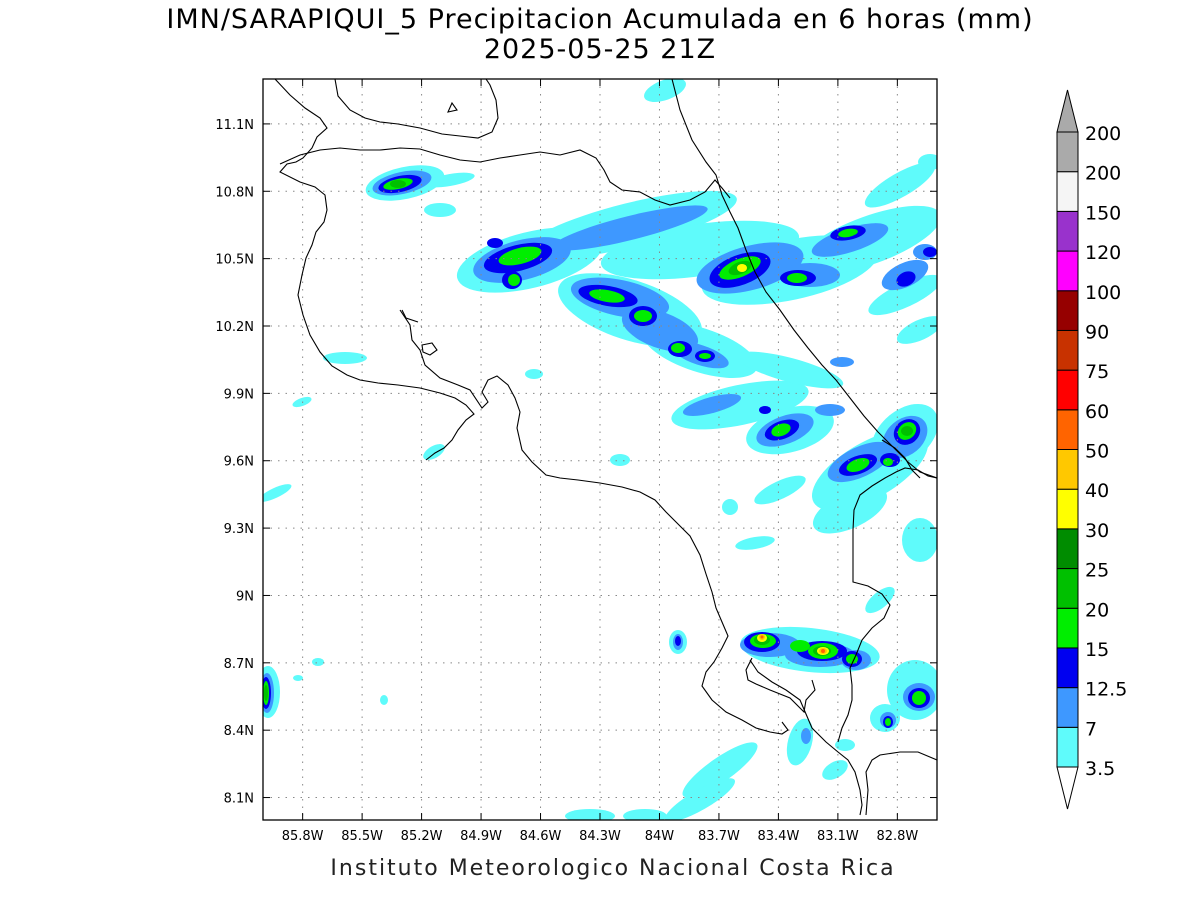  What do you see at coordinates (1097, 452) in the screenshot?
I see `colorbar-label: 50` at bounding box center [1097, 452].